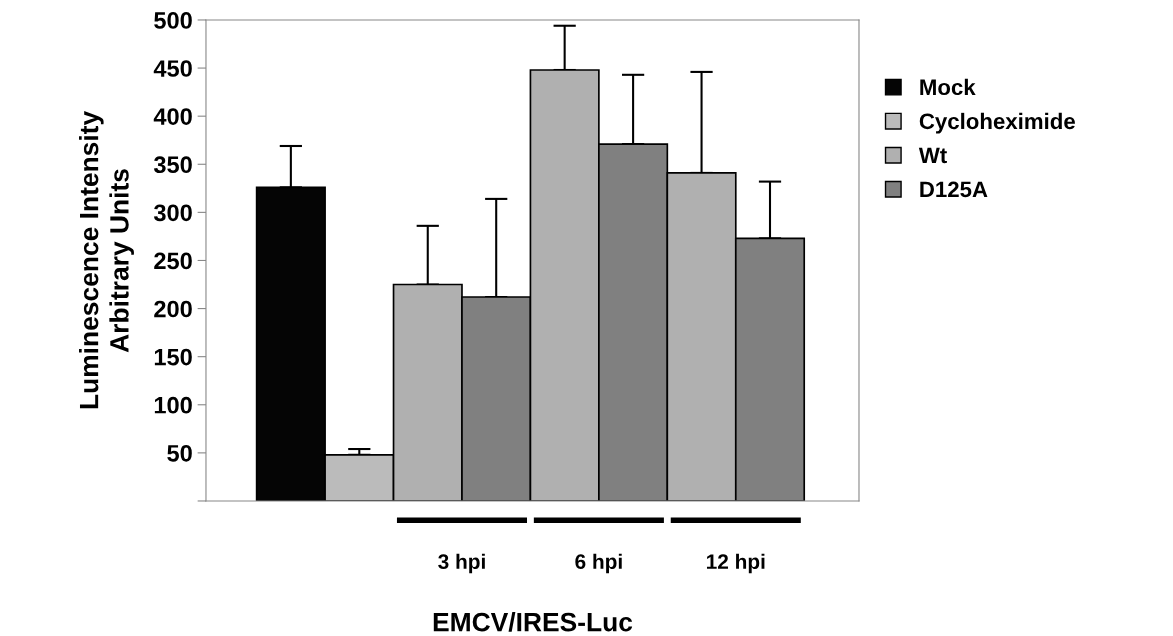 The height and width of the screenshot is (636, 1173). What do you see at coordinates (948, 87) in the screenshot?
I see `legend-label: Mock` at bounding box center [948, 87].